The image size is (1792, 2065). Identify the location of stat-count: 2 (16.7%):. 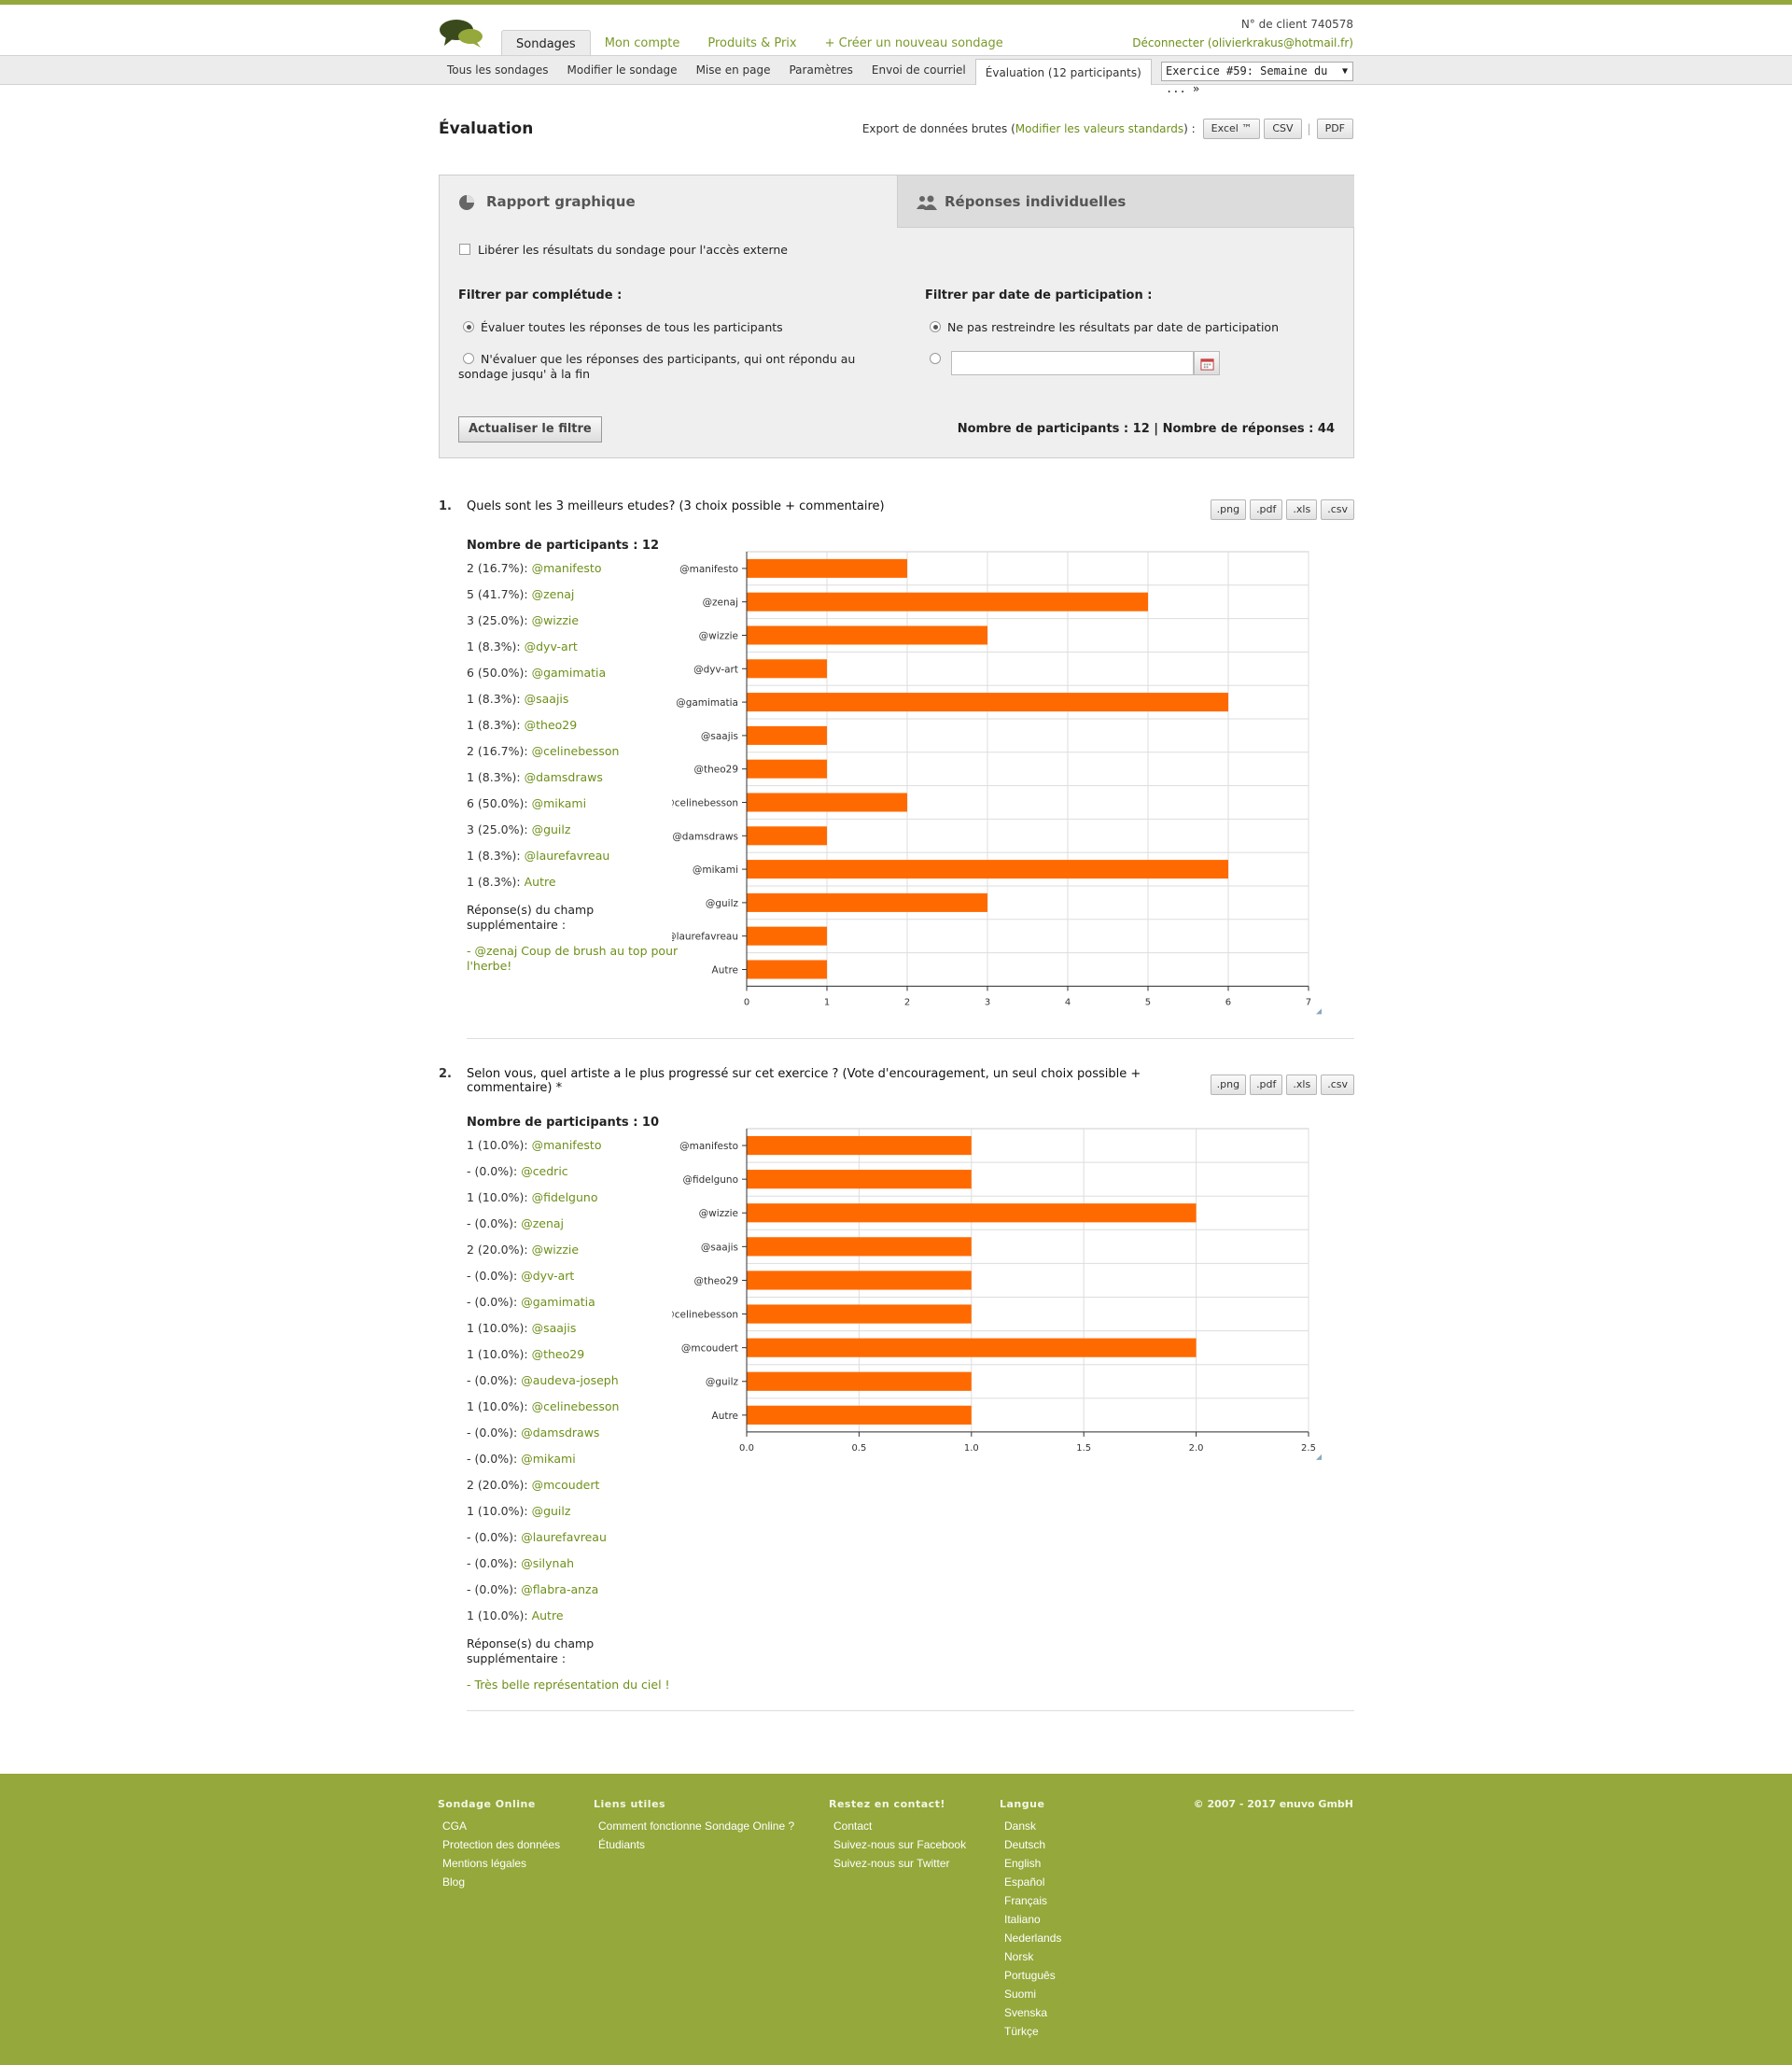
(499, 568).